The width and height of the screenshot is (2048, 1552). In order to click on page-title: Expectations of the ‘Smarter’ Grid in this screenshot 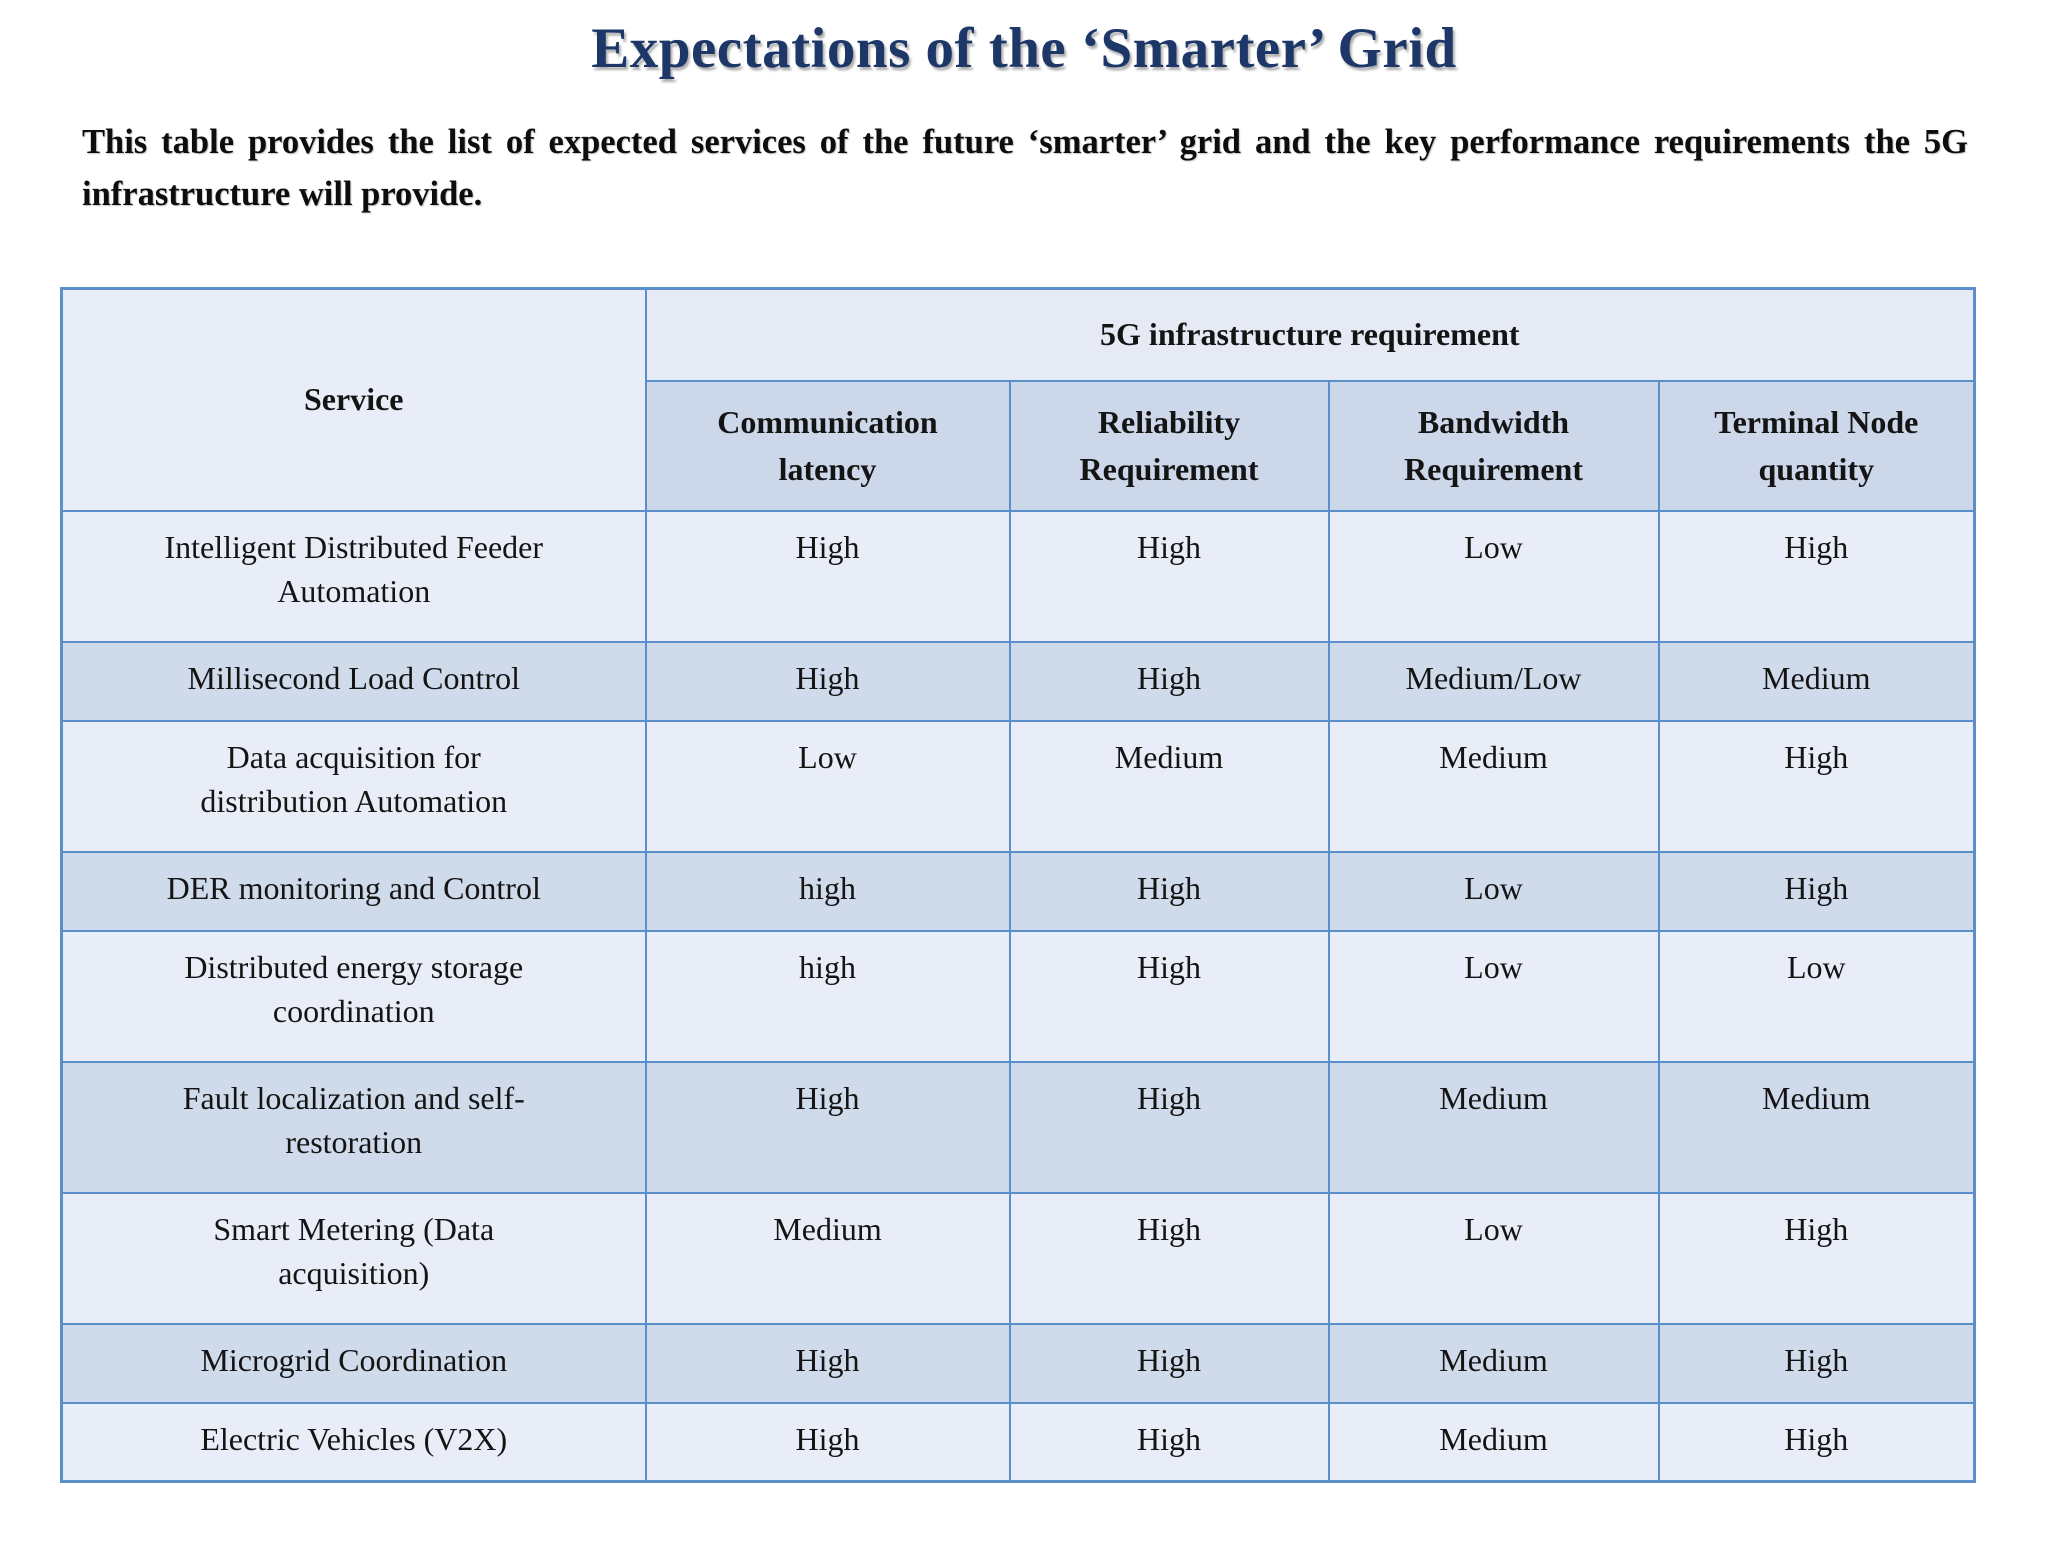, I will do `click(1024, 48)`.